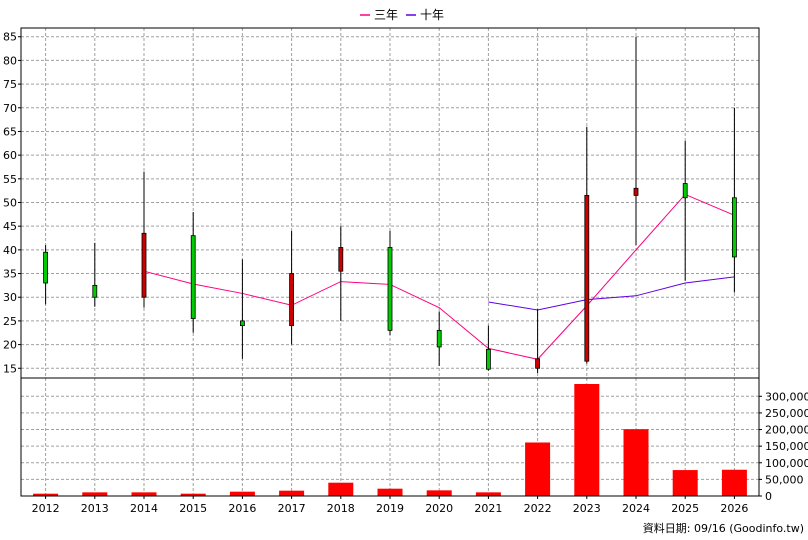 Image resolution: width=808 pixels, height=540 pixels. Describe the element at coordinates (46, 508) in the screenshot. I see `x-tick-label: 2012` at that location.